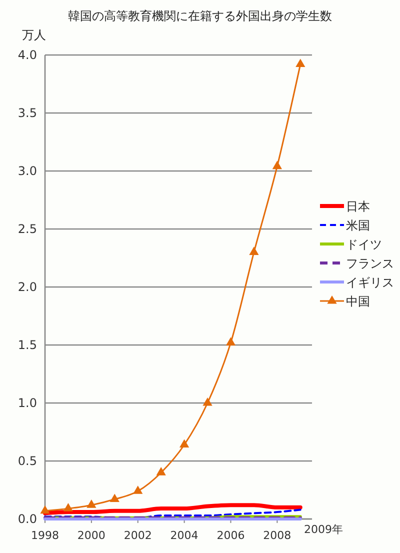 The height and width of the screenshot is (553, 400). What do you see at coordinates (27, 519) in the screenshot?
I see `y-tick-label: 0.0` at bounding box center [27, 519].